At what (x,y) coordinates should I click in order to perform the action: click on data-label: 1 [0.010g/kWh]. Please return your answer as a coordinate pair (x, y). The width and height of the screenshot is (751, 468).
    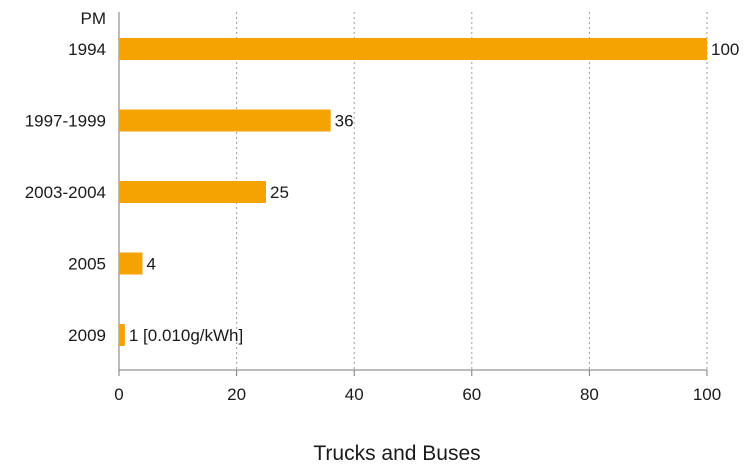
    Looking at the image, I should click on (186, 335).